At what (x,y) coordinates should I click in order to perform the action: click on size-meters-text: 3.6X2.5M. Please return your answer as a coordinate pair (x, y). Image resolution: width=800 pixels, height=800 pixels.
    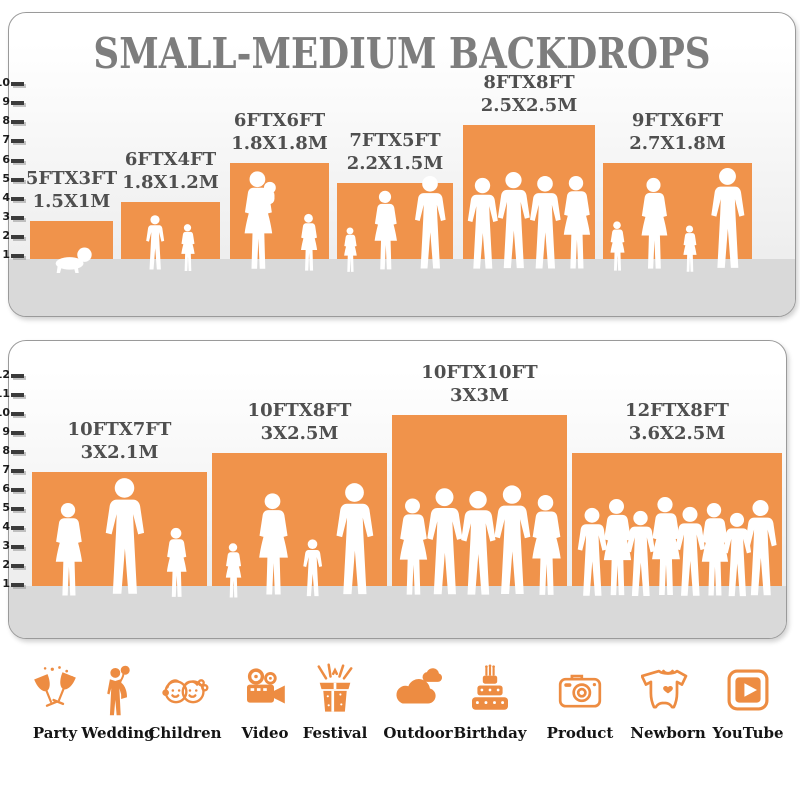
    Looking at the image, I should click on (677, 433).